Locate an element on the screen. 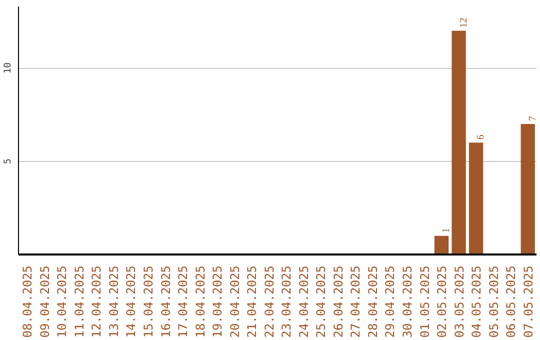  x-tick-label: 18.04.2025 is located at coordinates (200, 301).